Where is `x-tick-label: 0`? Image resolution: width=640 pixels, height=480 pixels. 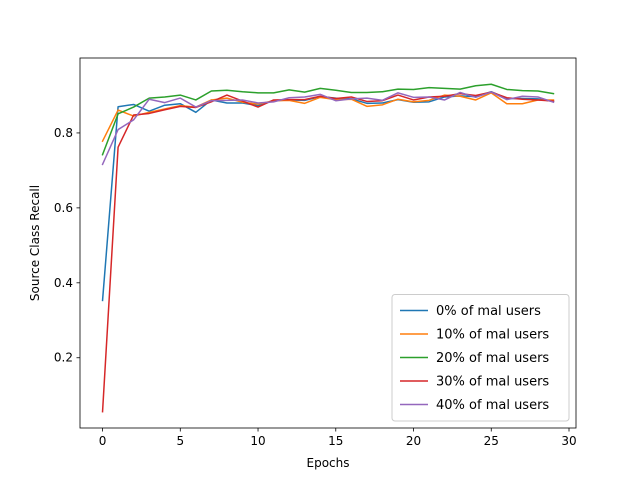 x-tick-label: 0 is located at coordinates (103, 441).